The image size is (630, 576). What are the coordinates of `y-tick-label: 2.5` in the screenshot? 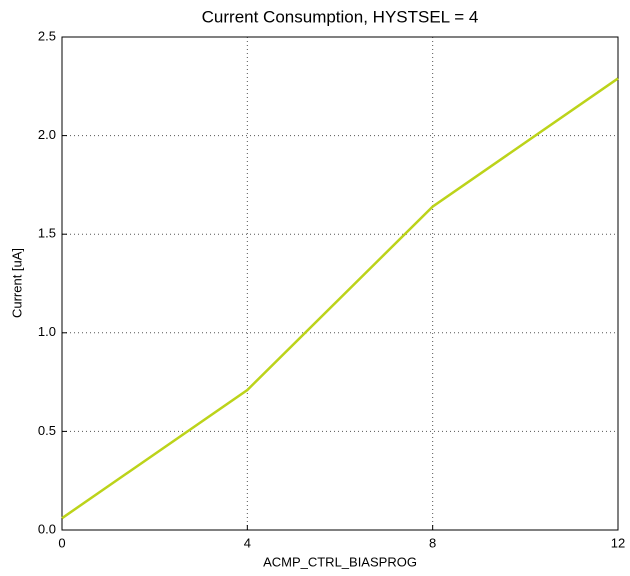 It's located at (47, 35).